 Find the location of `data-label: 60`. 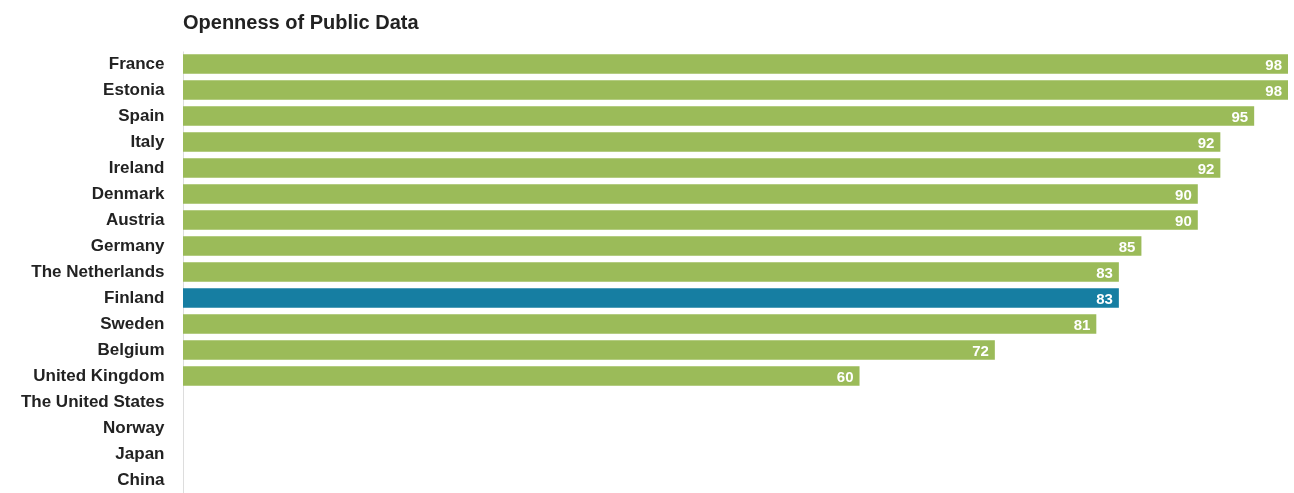

data-label: 60 is located at coordinates (845, 376).